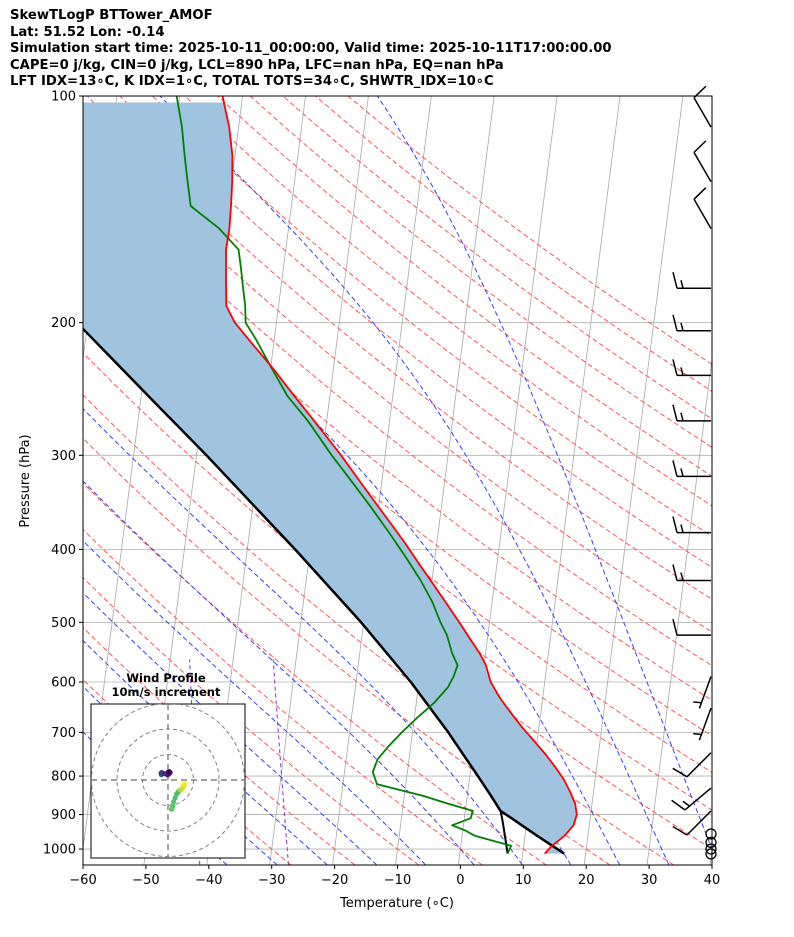 This screenshot has height=937, width=794. Describe the element at coordinates (208, 880) in the screenshot. I see `x-tick-label: −40` at that location.